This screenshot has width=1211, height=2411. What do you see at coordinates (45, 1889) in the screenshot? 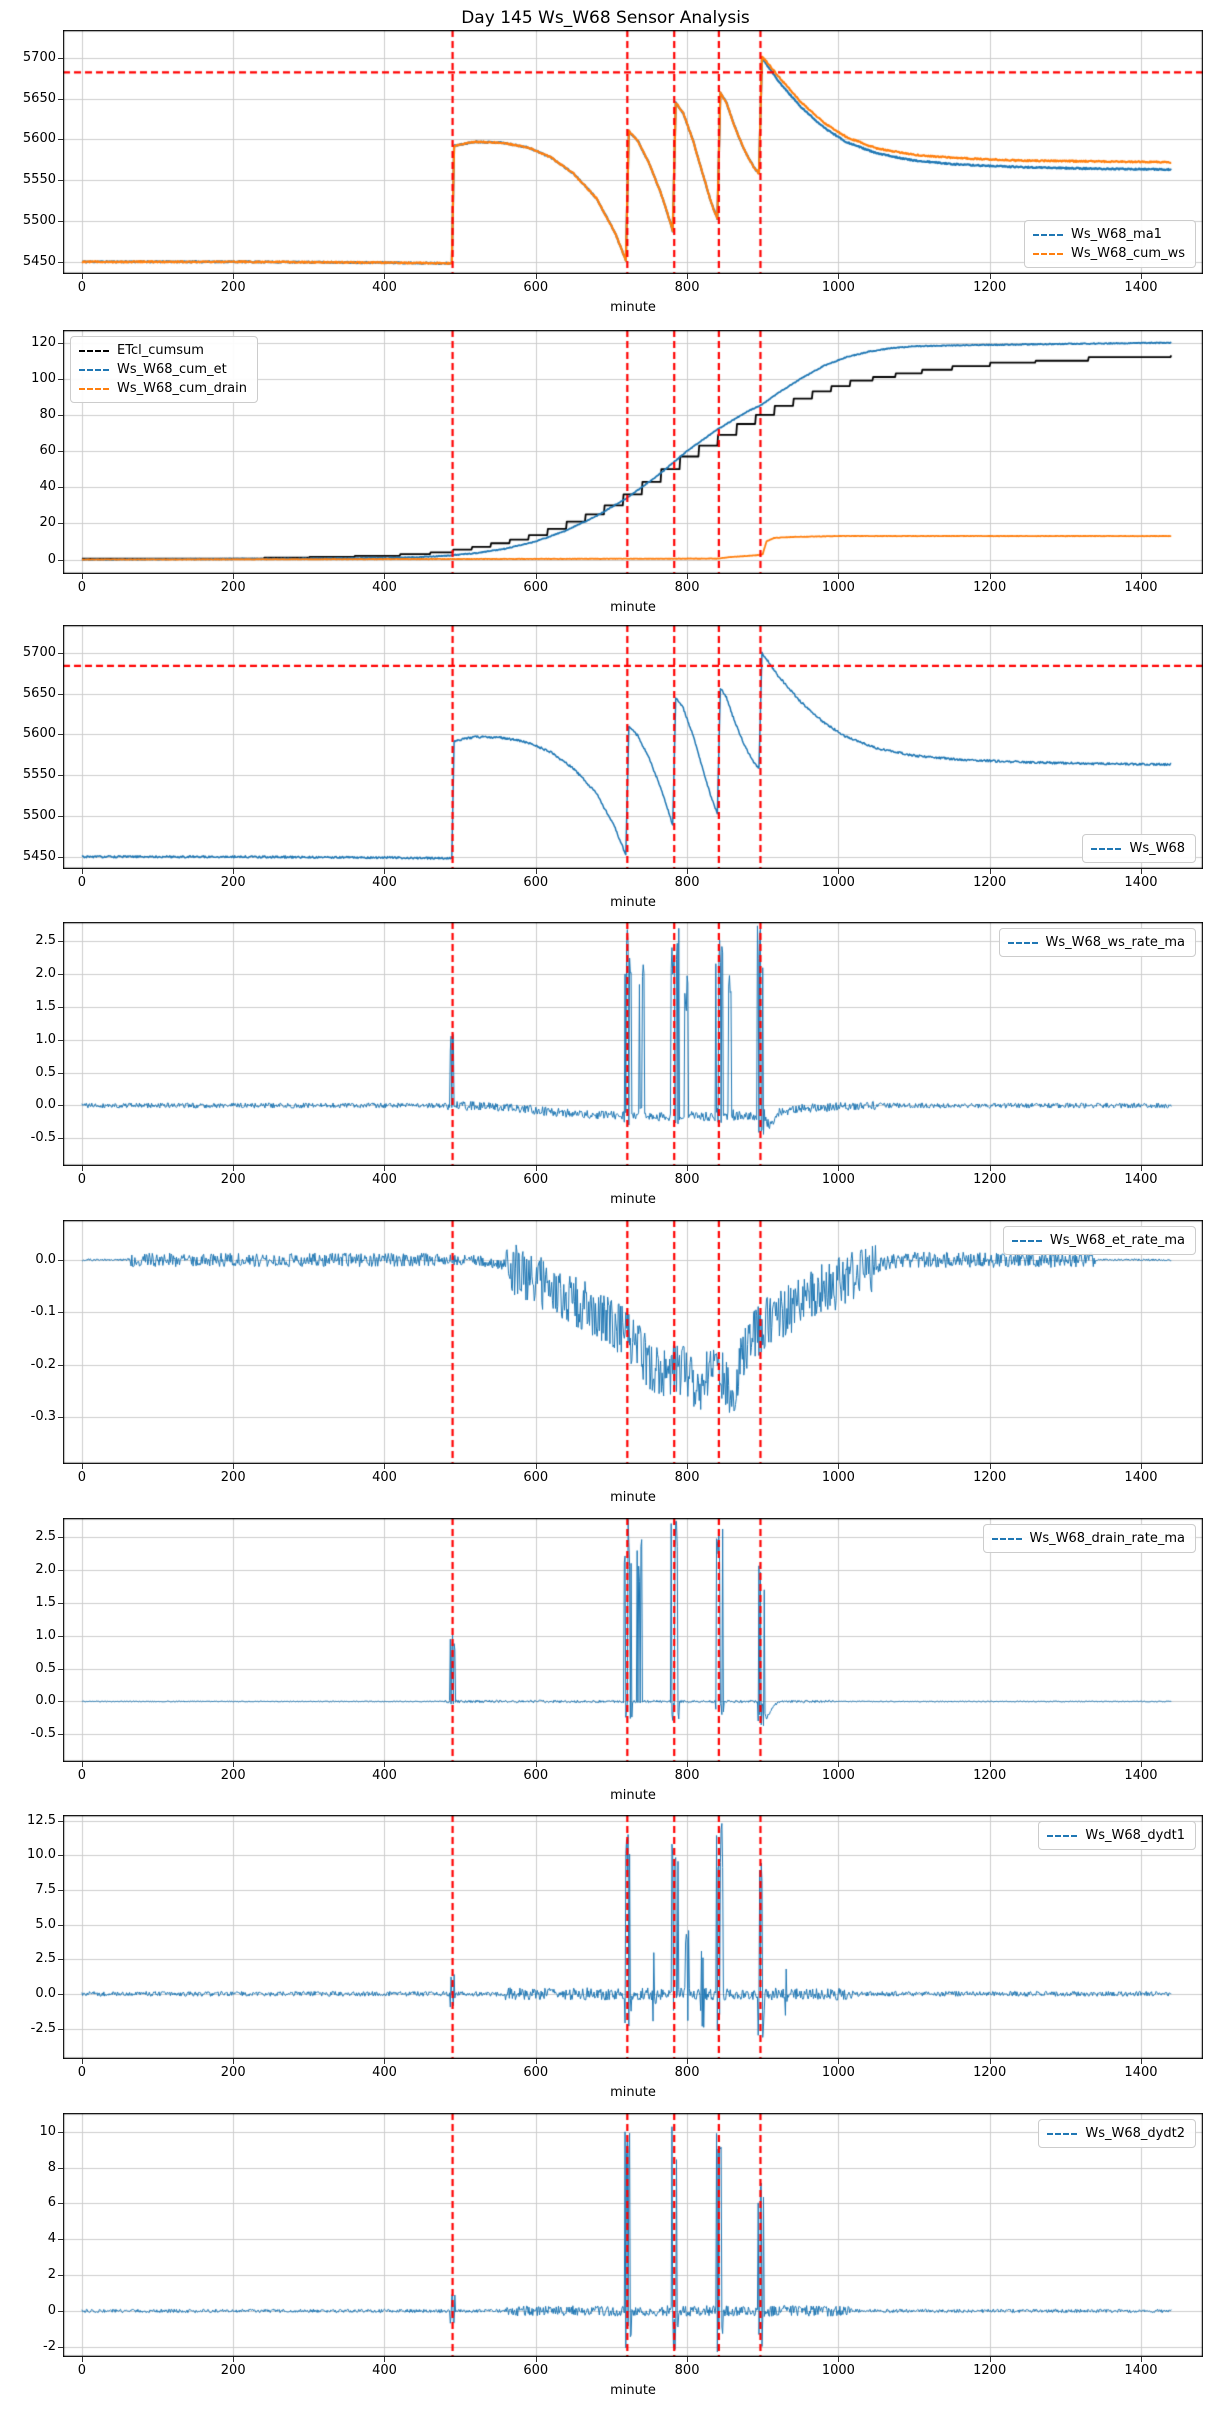
I see `y-tick-label: 7.5` at bounding box center [45, 1889].